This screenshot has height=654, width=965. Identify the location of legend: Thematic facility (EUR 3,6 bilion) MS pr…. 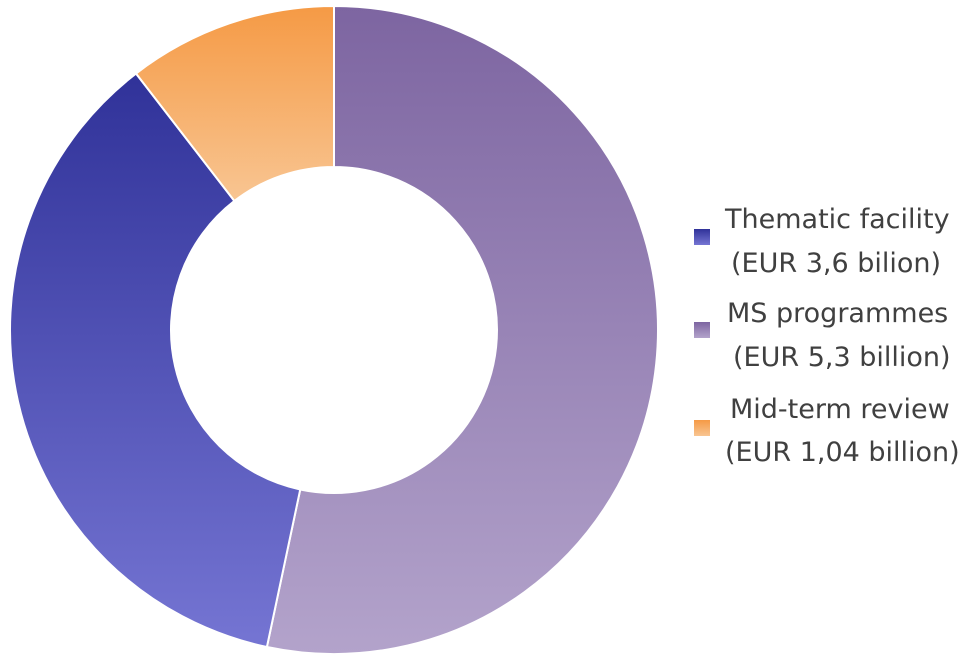
(827, 336).